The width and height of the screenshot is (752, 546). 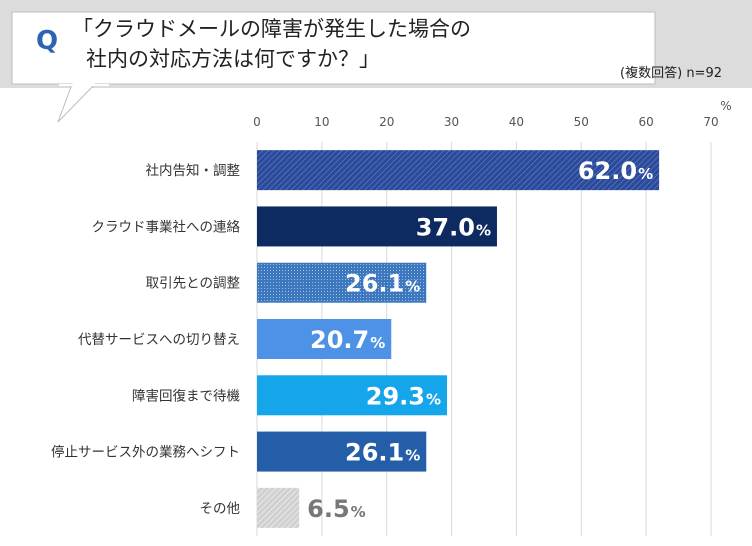 I want to click on value-label: 29.3%, so click(x=403, y=396).